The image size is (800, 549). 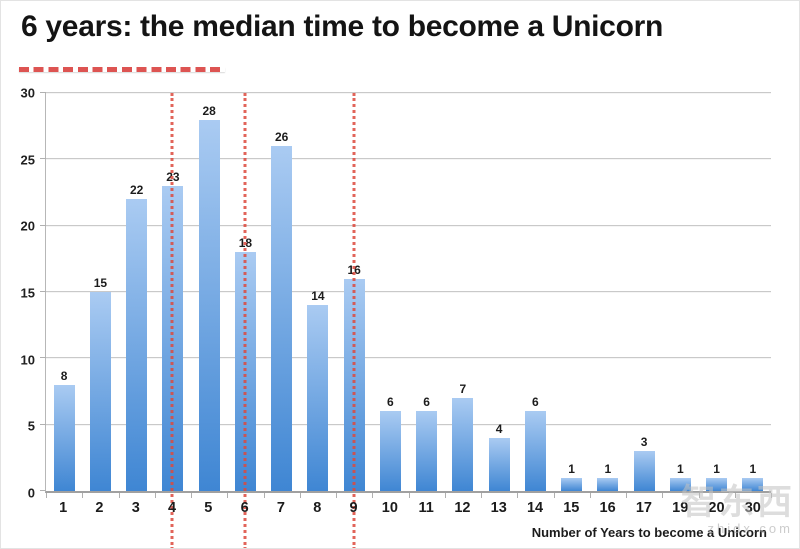 What do you see at coordinates (27, 293) in the screenshot?
I see `y-tick-label: 15` at bounding box center [27, 293].